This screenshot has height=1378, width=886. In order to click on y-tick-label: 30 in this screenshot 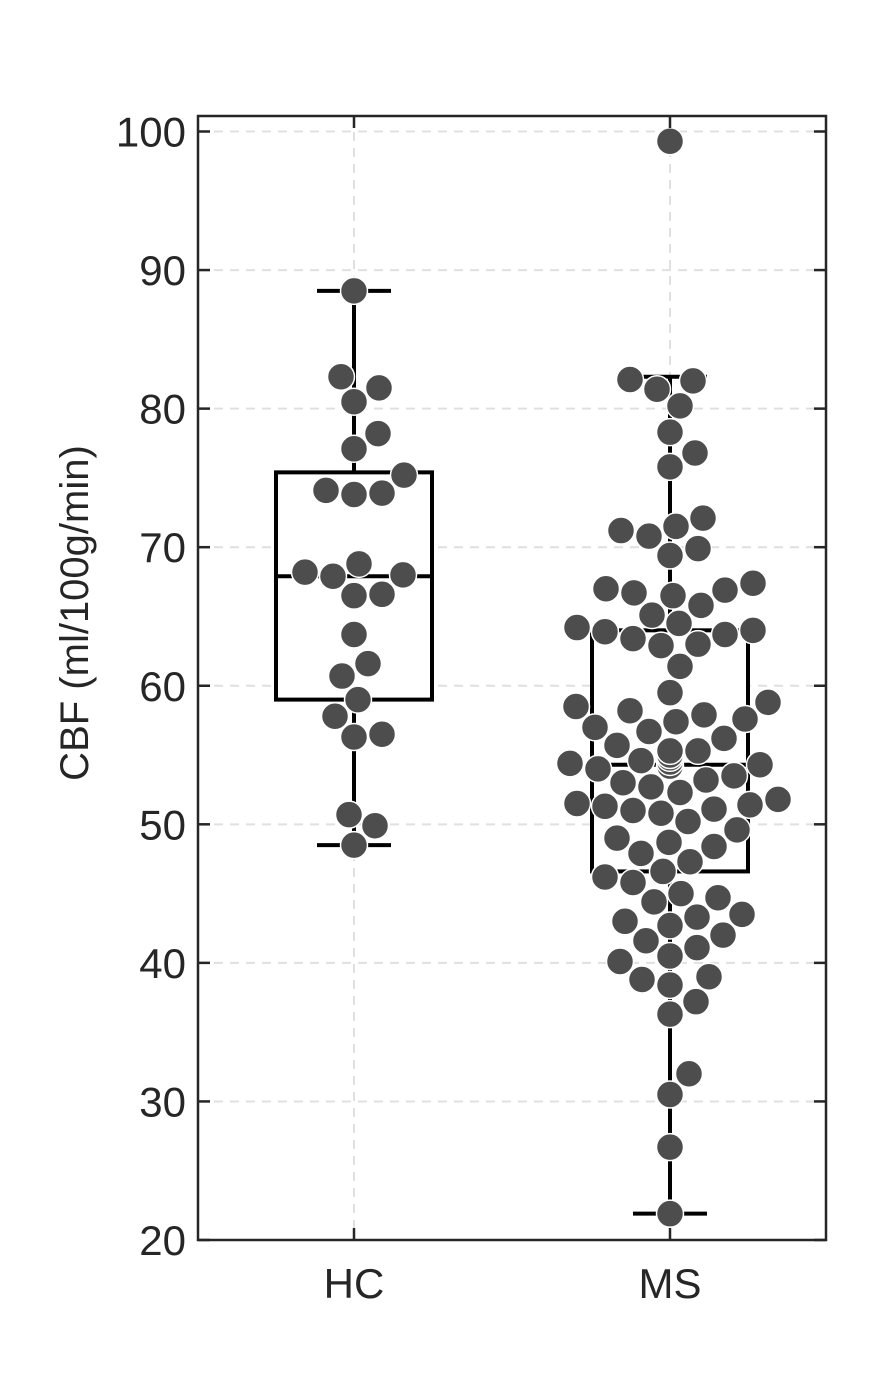, I will do `click(162, 1101)`.